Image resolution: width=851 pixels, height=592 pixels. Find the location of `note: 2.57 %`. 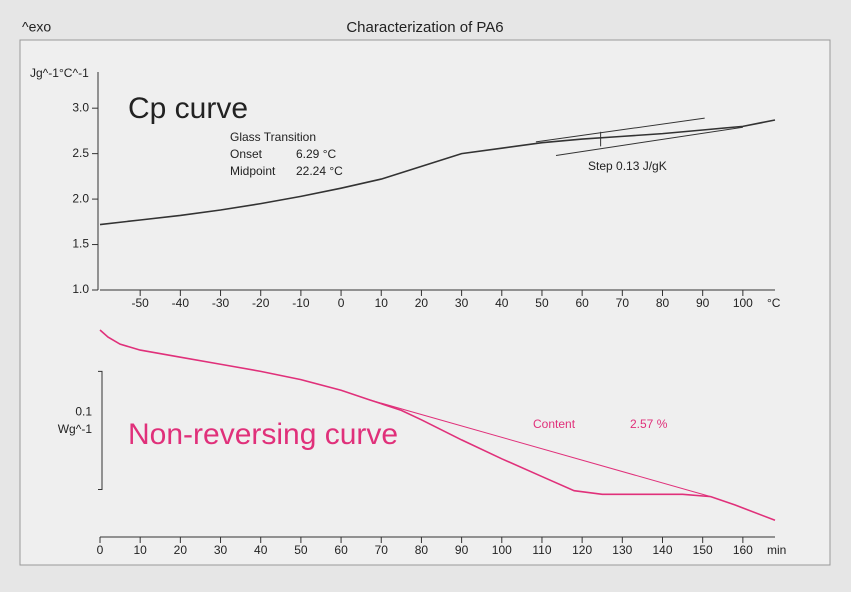

note: 2.57 % is located at coordinates (649, 424).